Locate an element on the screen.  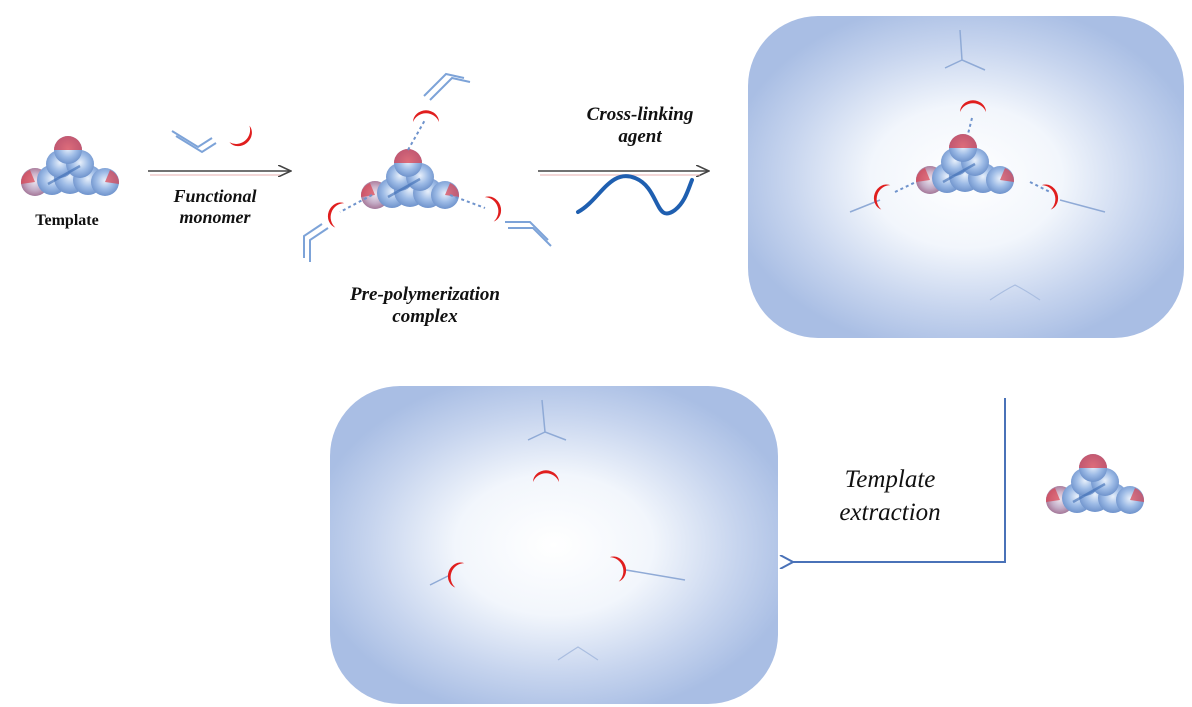
label-cross-linking-agent: Cross-linking agent is located at coordinates (640, 126).